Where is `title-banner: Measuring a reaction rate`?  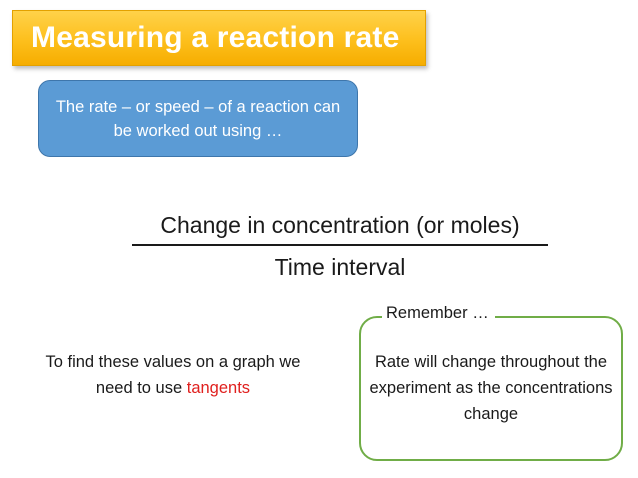 title-banner: Measuring a reaction rate is located at coordinates (219, 38).